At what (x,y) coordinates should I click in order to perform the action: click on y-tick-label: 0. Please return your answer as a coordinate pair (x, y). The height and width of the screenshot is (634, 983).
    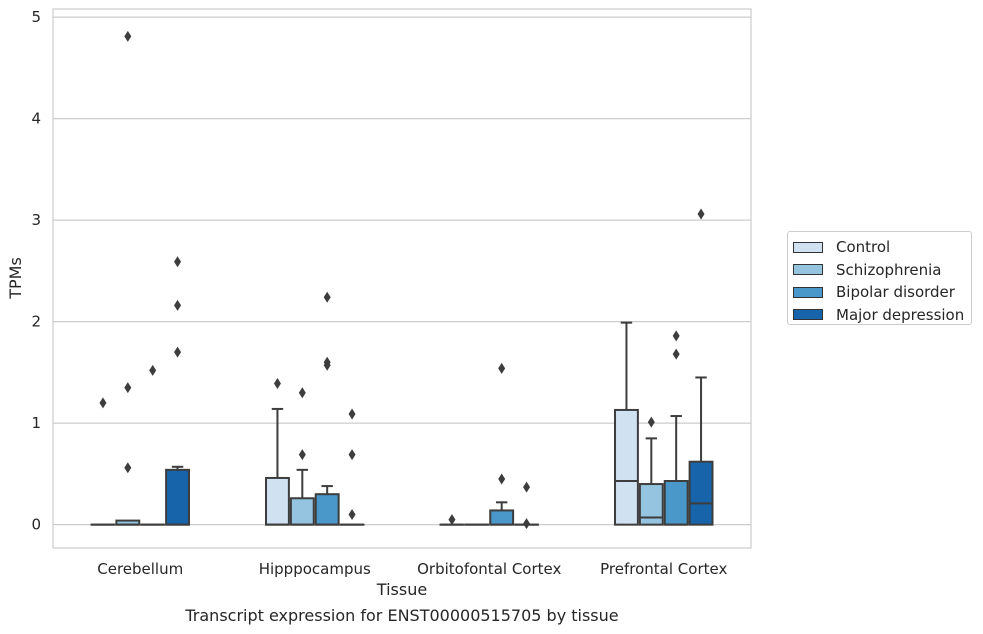
    Looking at the image, I should click on (36, 525).